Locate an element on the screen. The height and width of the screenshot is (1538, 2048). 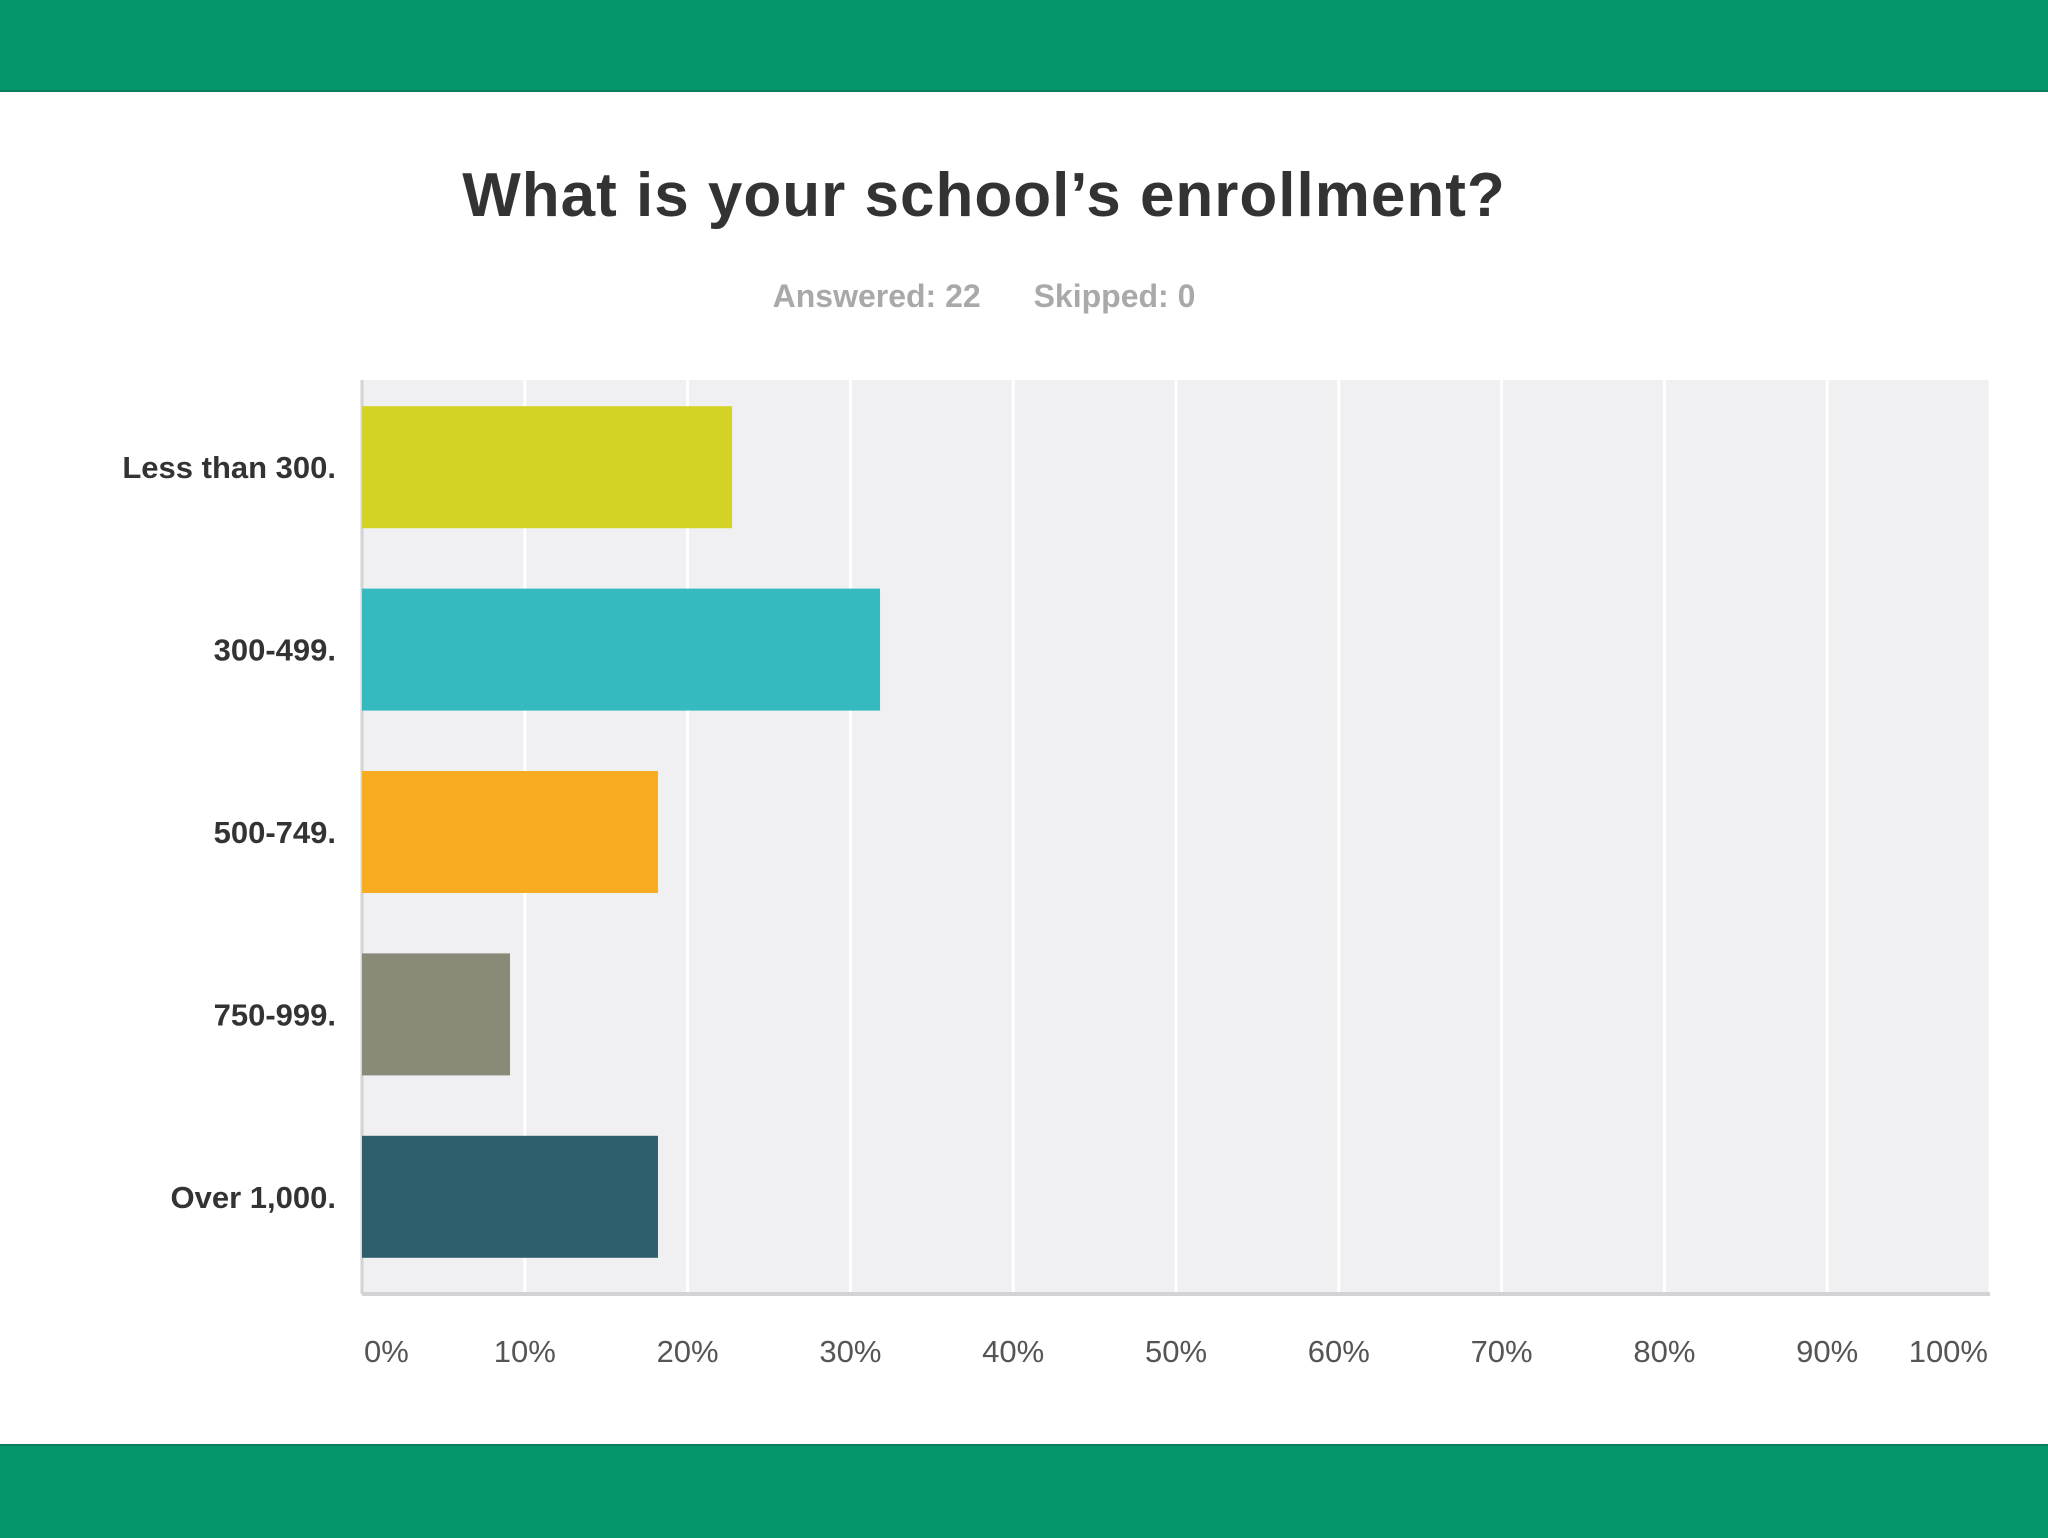
x-tick-label: 70% is located at coordinates (1502, 1351).